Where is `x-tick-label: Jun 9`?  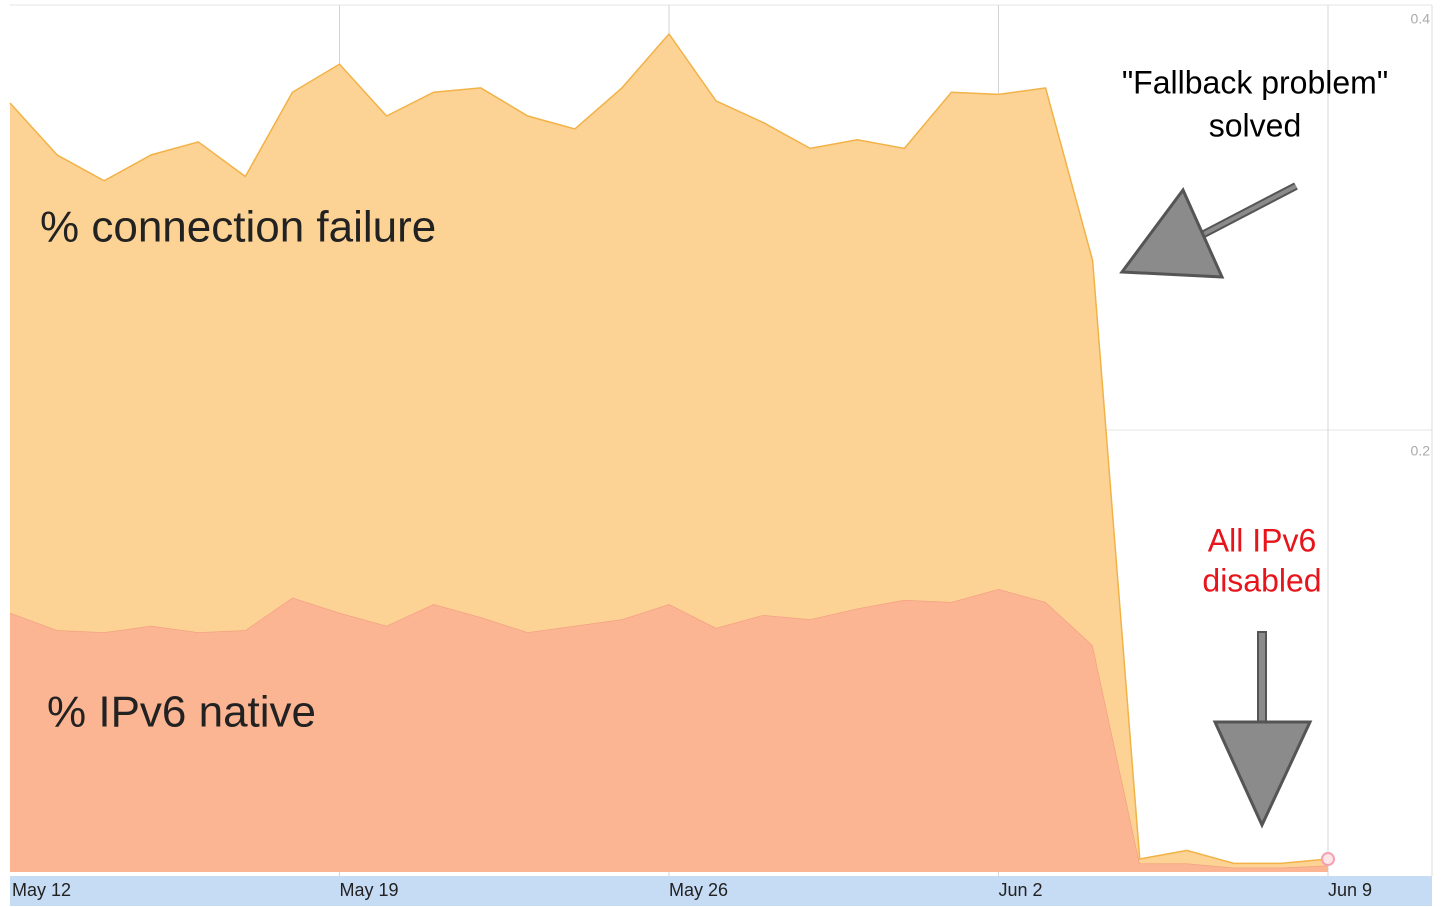
x-tick-label: Jun 9 is located at coordinates (1350, 890).